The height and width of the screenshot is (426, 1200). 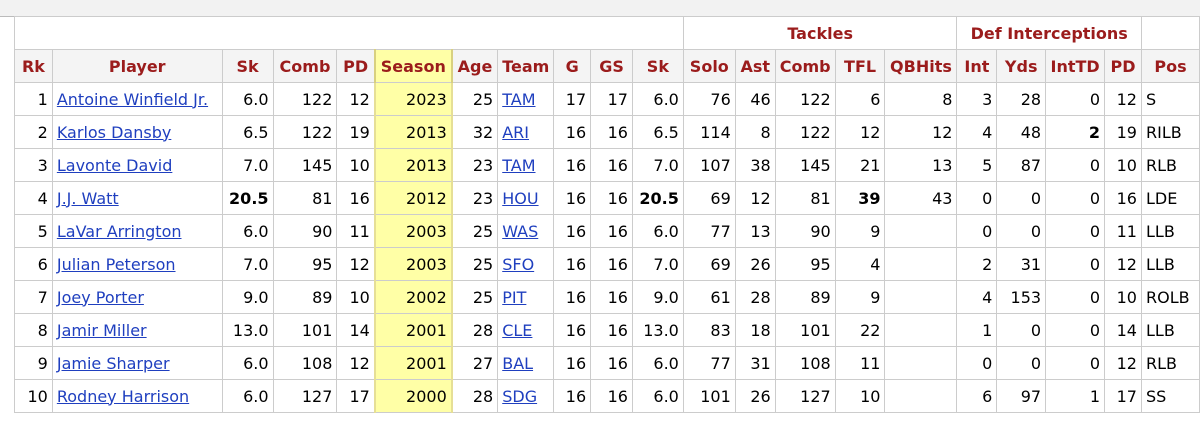 What do you see at coordinates (709, 198) in the screenshot?
I see `table-cell: 69` at bounding box center [709, 198].